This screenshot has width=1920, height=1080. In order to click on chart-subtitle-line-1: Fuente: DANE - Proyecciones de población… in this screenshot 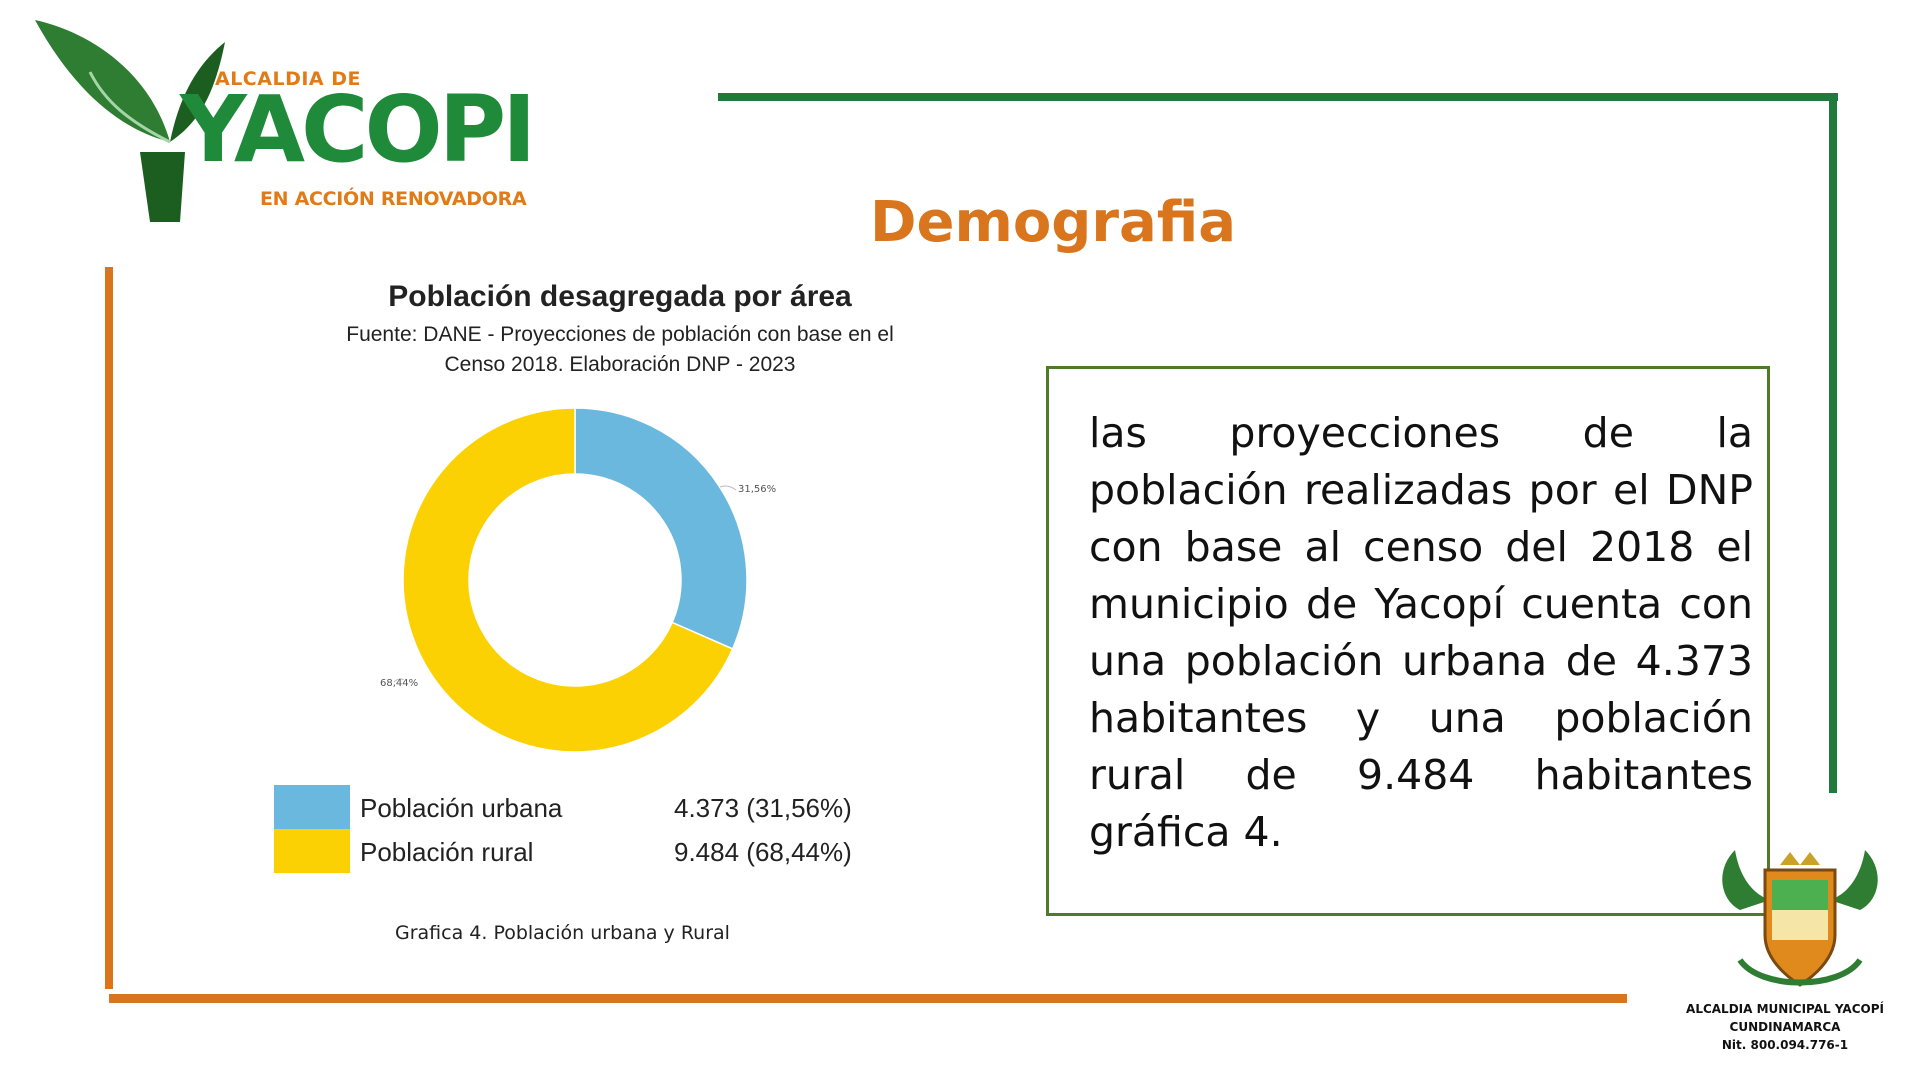, I will do `click(620, 334)`.